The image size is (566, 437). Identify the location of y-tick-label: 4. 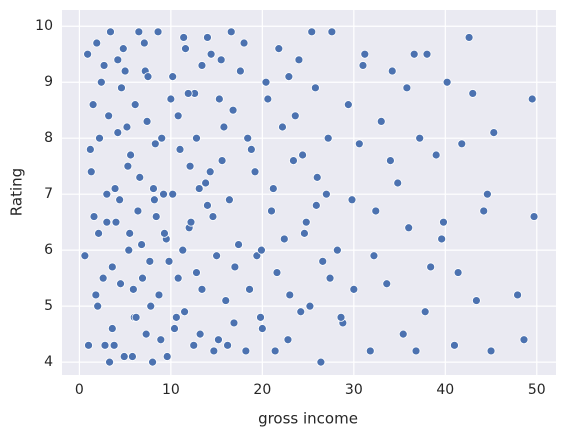
(48, 362).